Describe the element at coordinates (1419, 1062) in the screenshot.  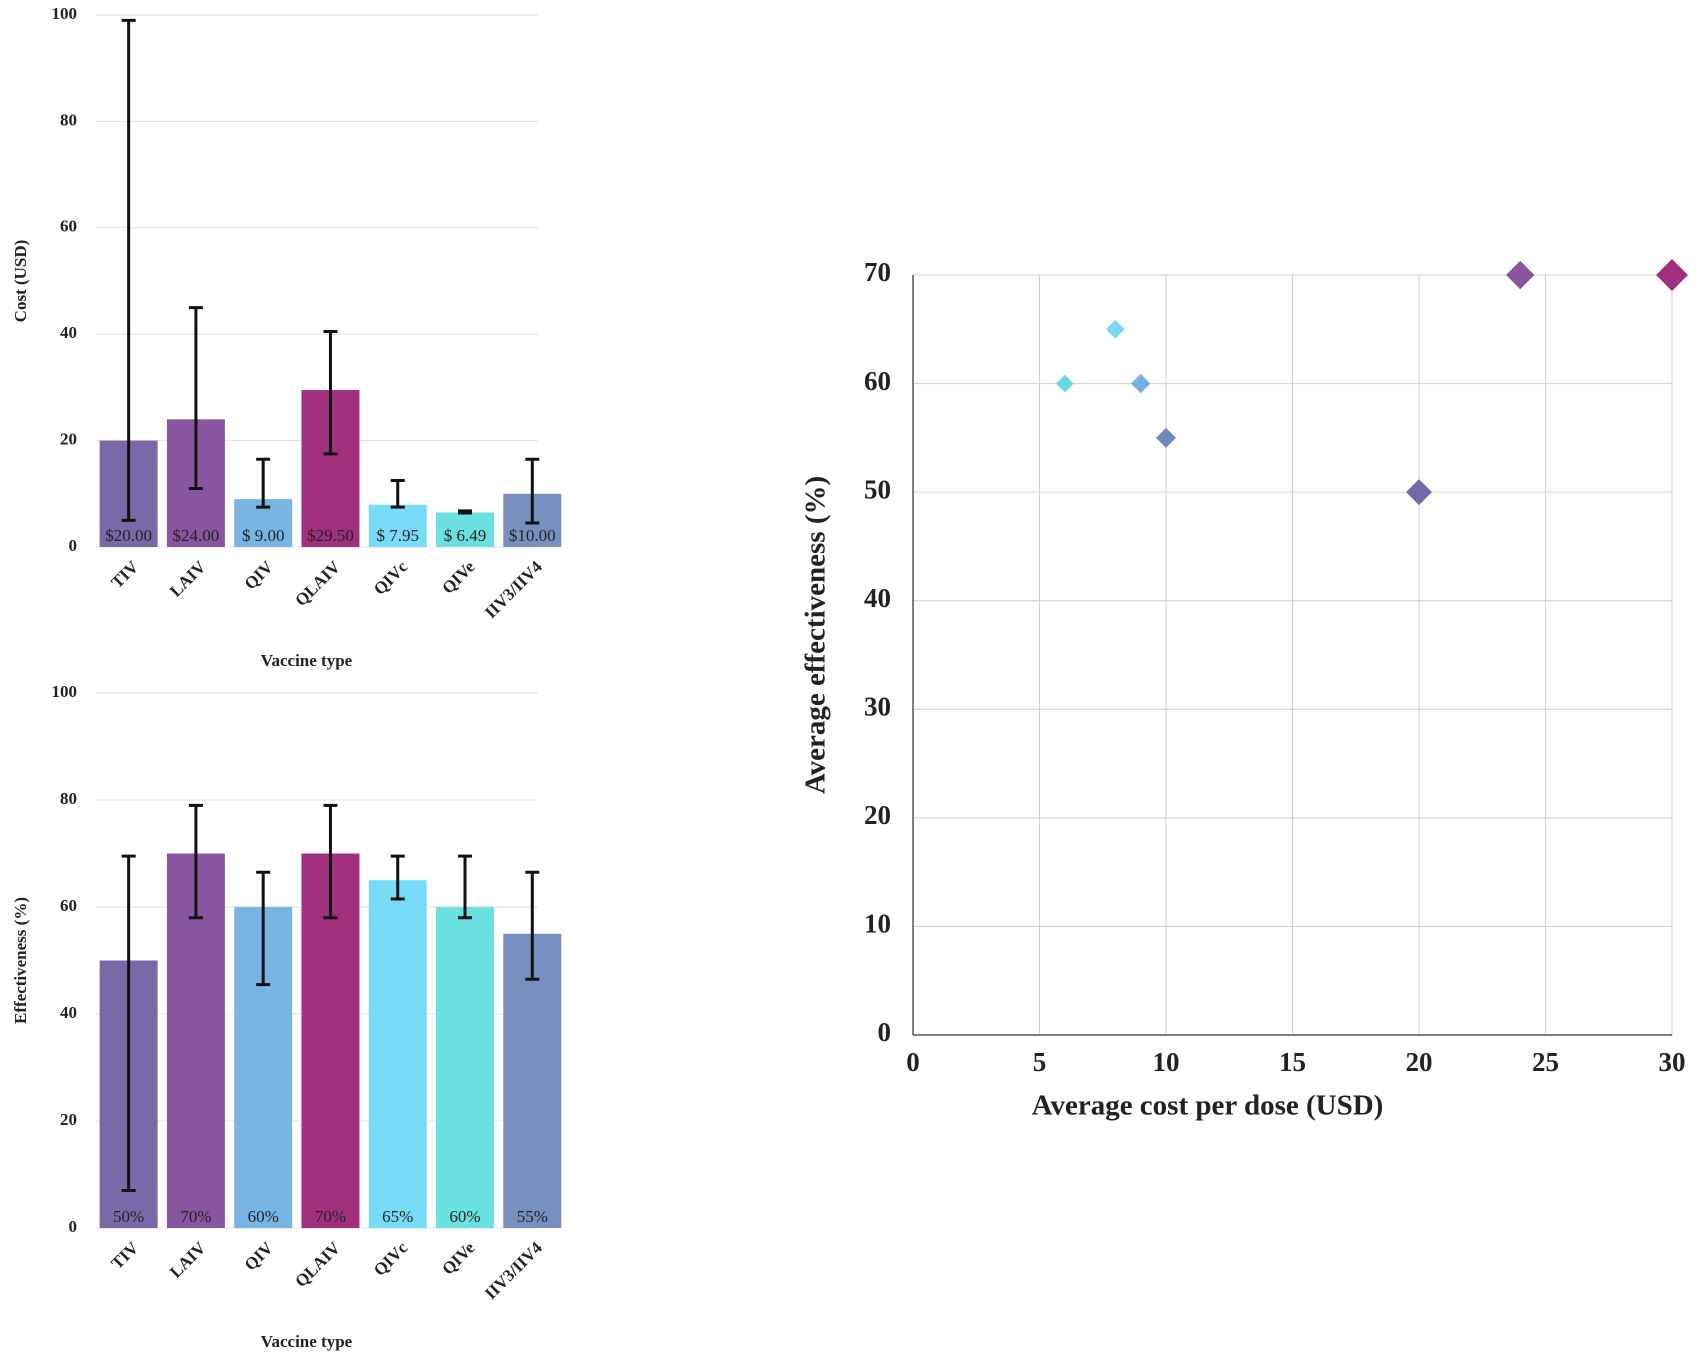
I see `x-tick-label: 20` at that location.